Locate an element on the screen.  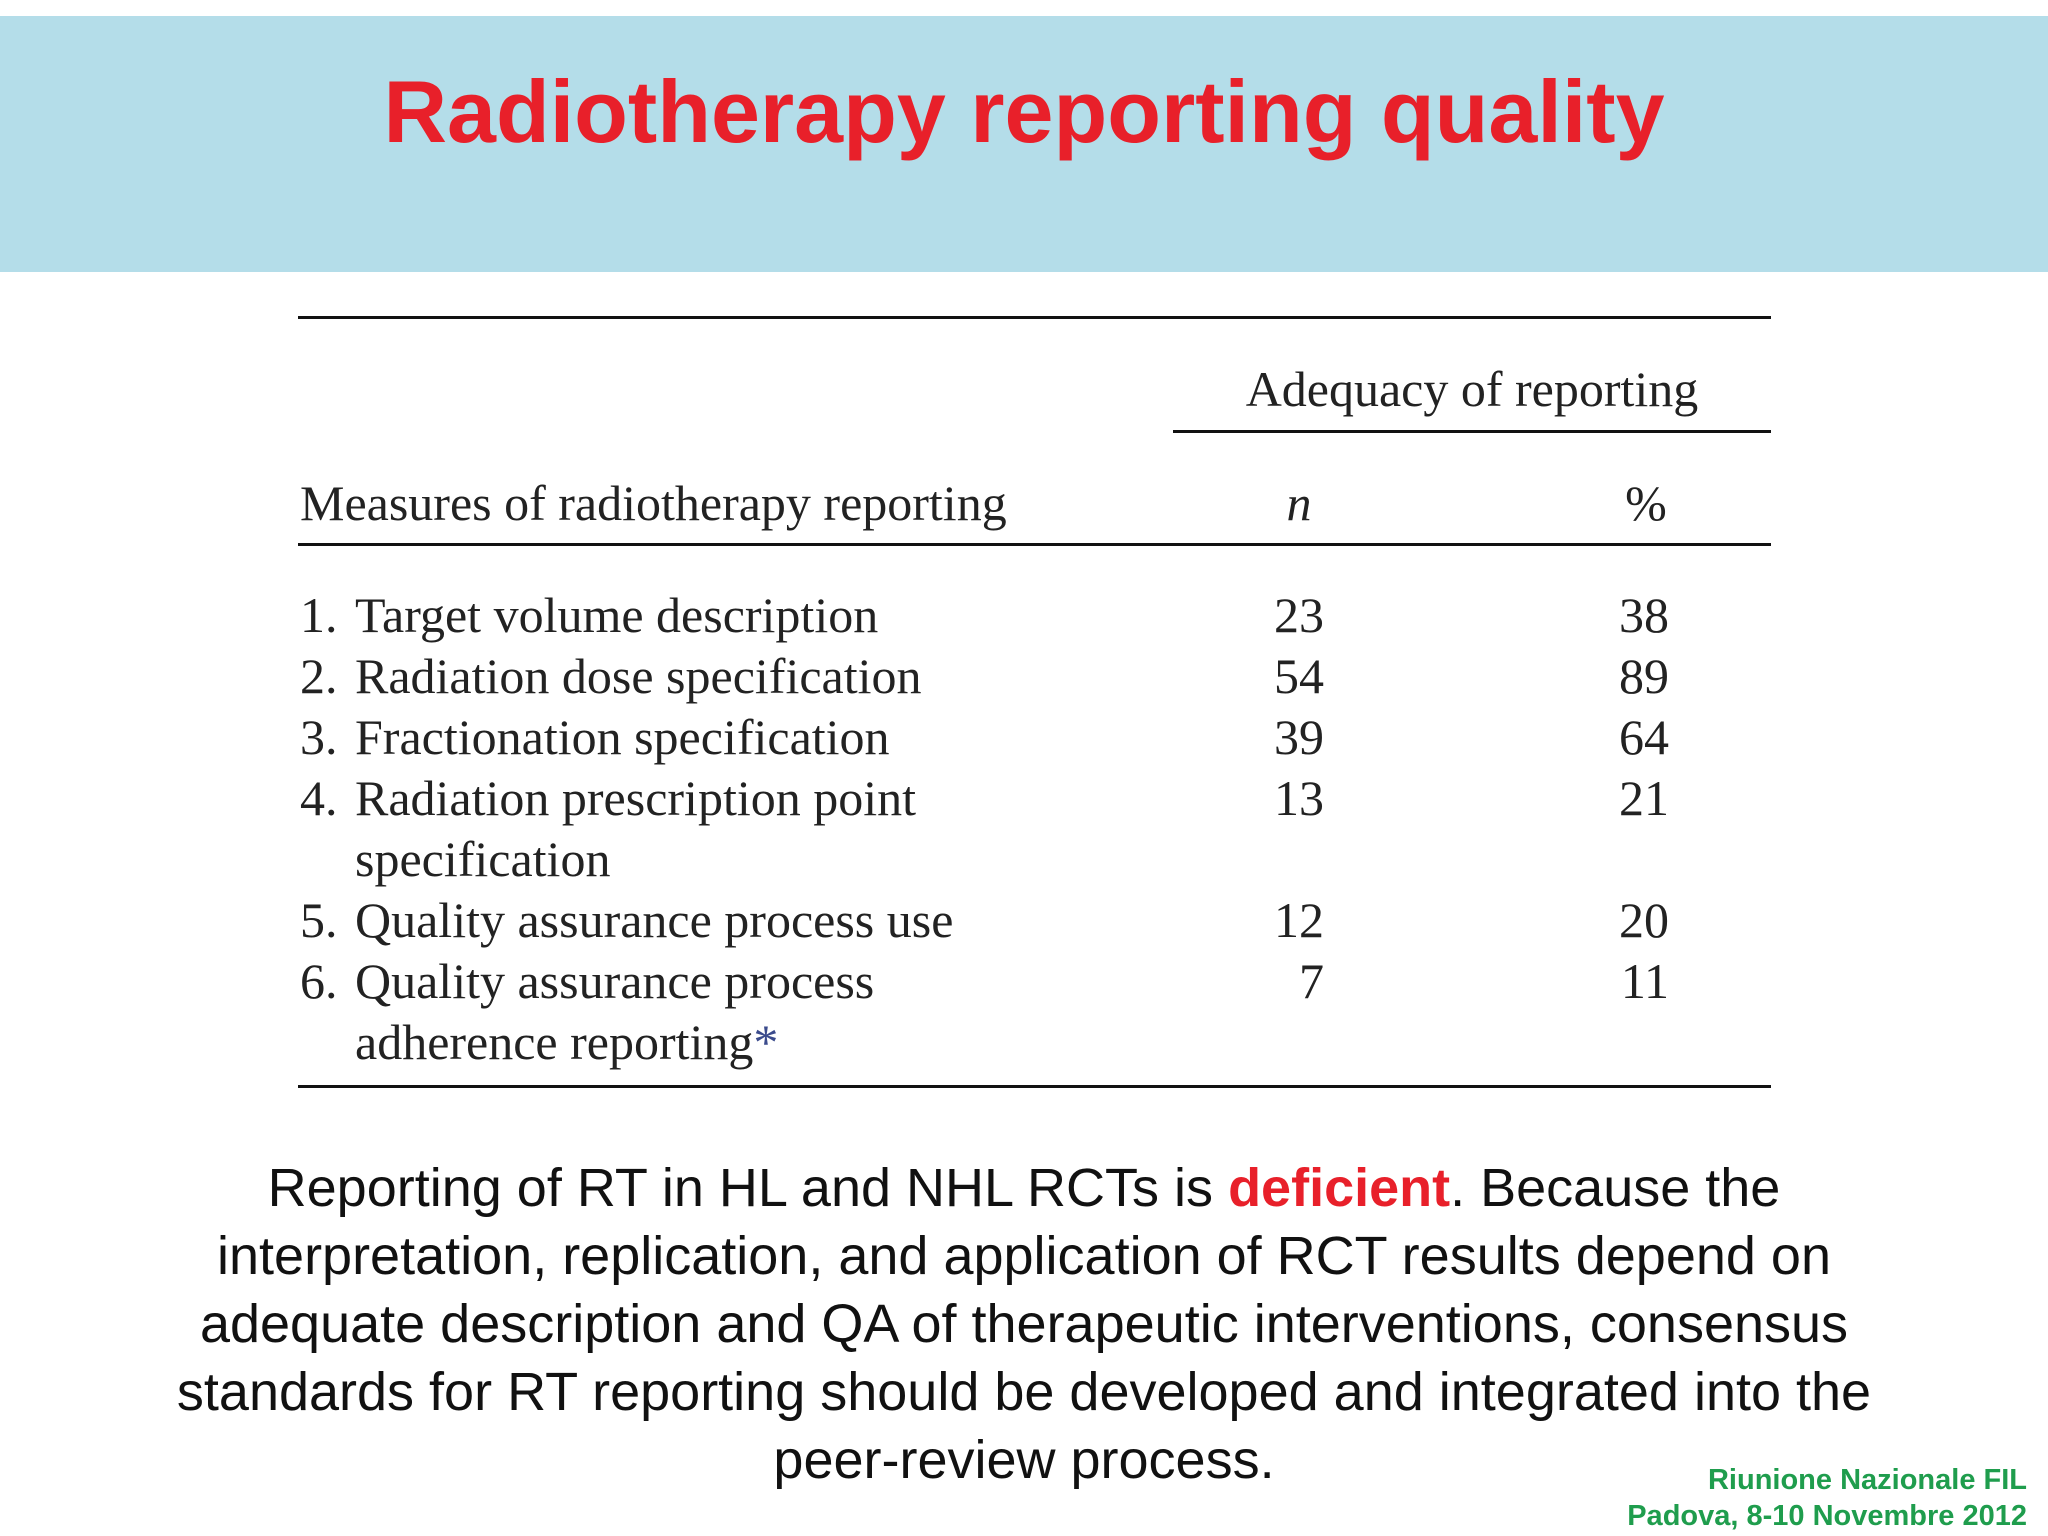
column-header: % is located at coordinates (1646, 503).